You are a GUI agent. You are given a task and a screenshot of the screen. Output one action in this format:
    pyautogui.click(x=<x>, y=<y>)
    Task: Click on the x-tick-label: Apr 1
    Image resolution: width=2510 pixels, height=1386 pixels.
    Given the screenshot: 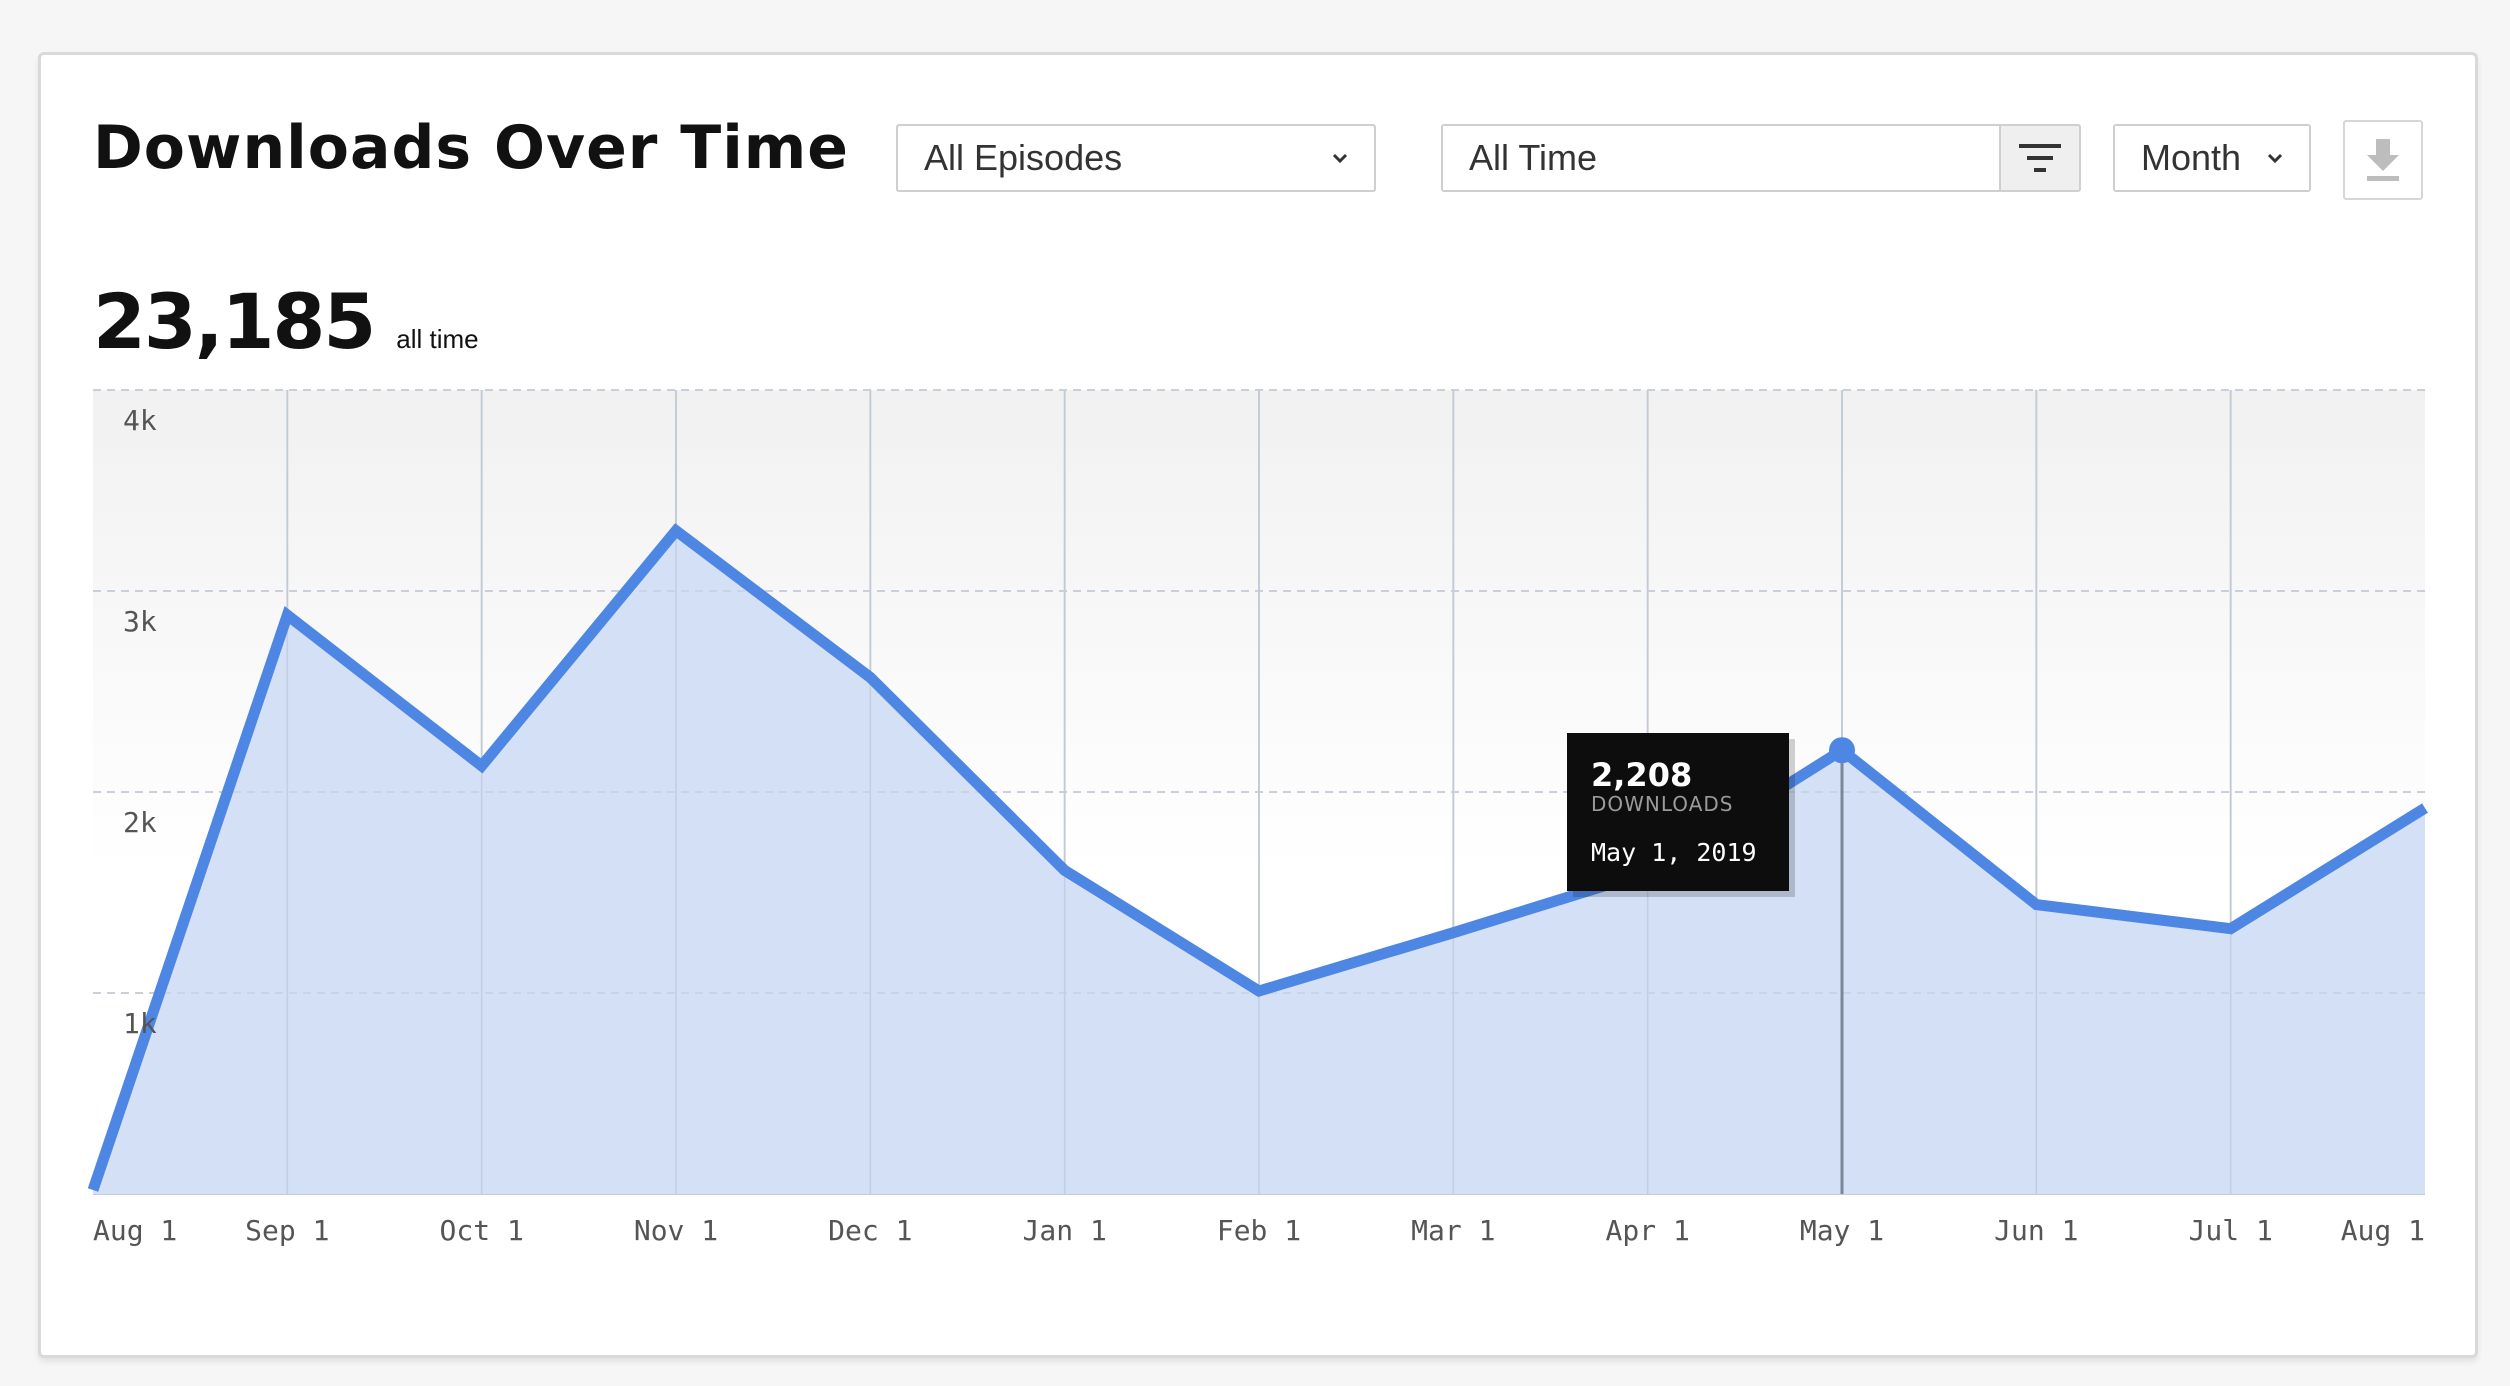 What is the action you would take?
    pyautogui.click(x=1648, y=1230)
    